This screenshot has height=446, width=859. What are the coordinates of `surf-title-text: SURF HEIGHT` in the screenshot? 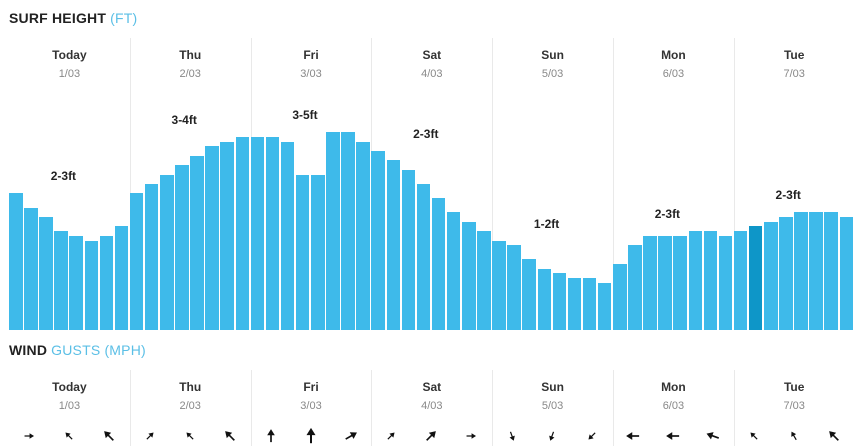 It's located at (58, 18).